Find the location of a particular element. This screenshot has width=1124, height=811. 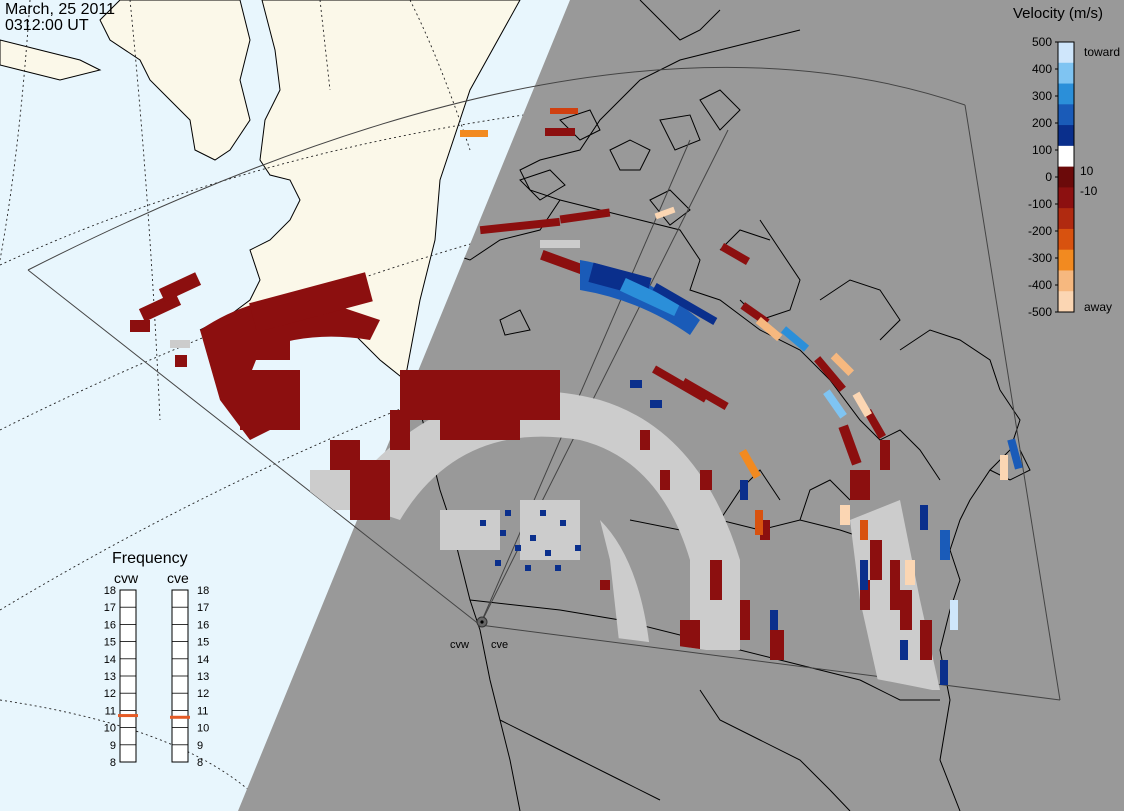

velocity-tick-label: 400 is located at coordinates (1042, 69).